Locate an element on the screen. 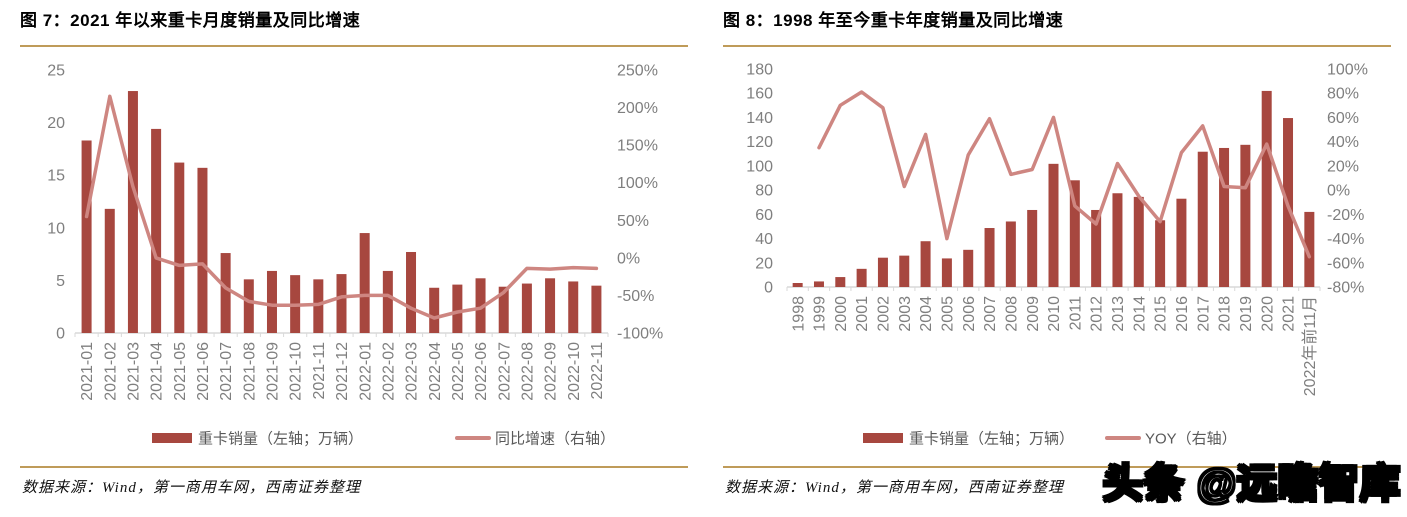 The image size is (1407, 517). x-axis-label: 2014 is located at coordinates (1139, 314).